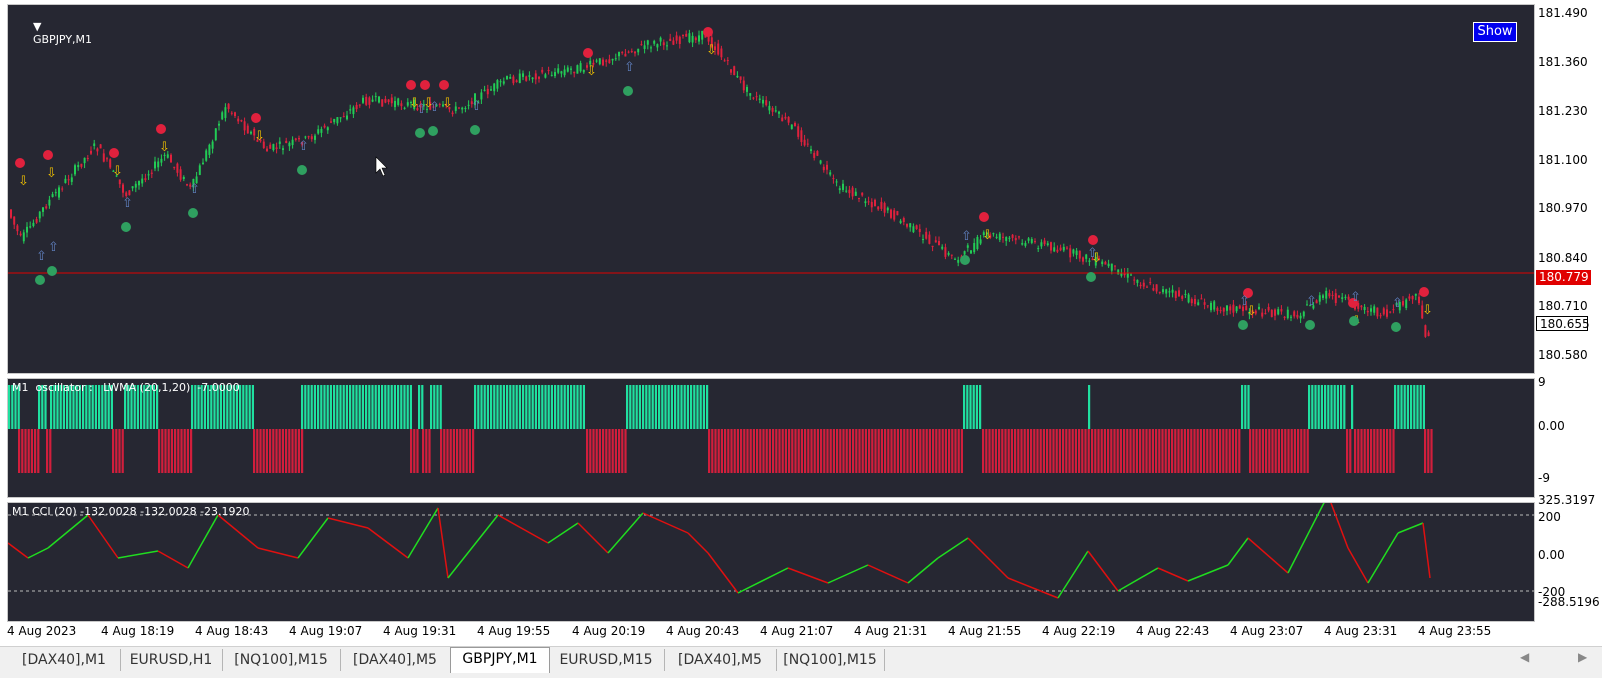 This screenshot has width=1602, height=678. I want to click on show-button: Show, so click(1495, 32).